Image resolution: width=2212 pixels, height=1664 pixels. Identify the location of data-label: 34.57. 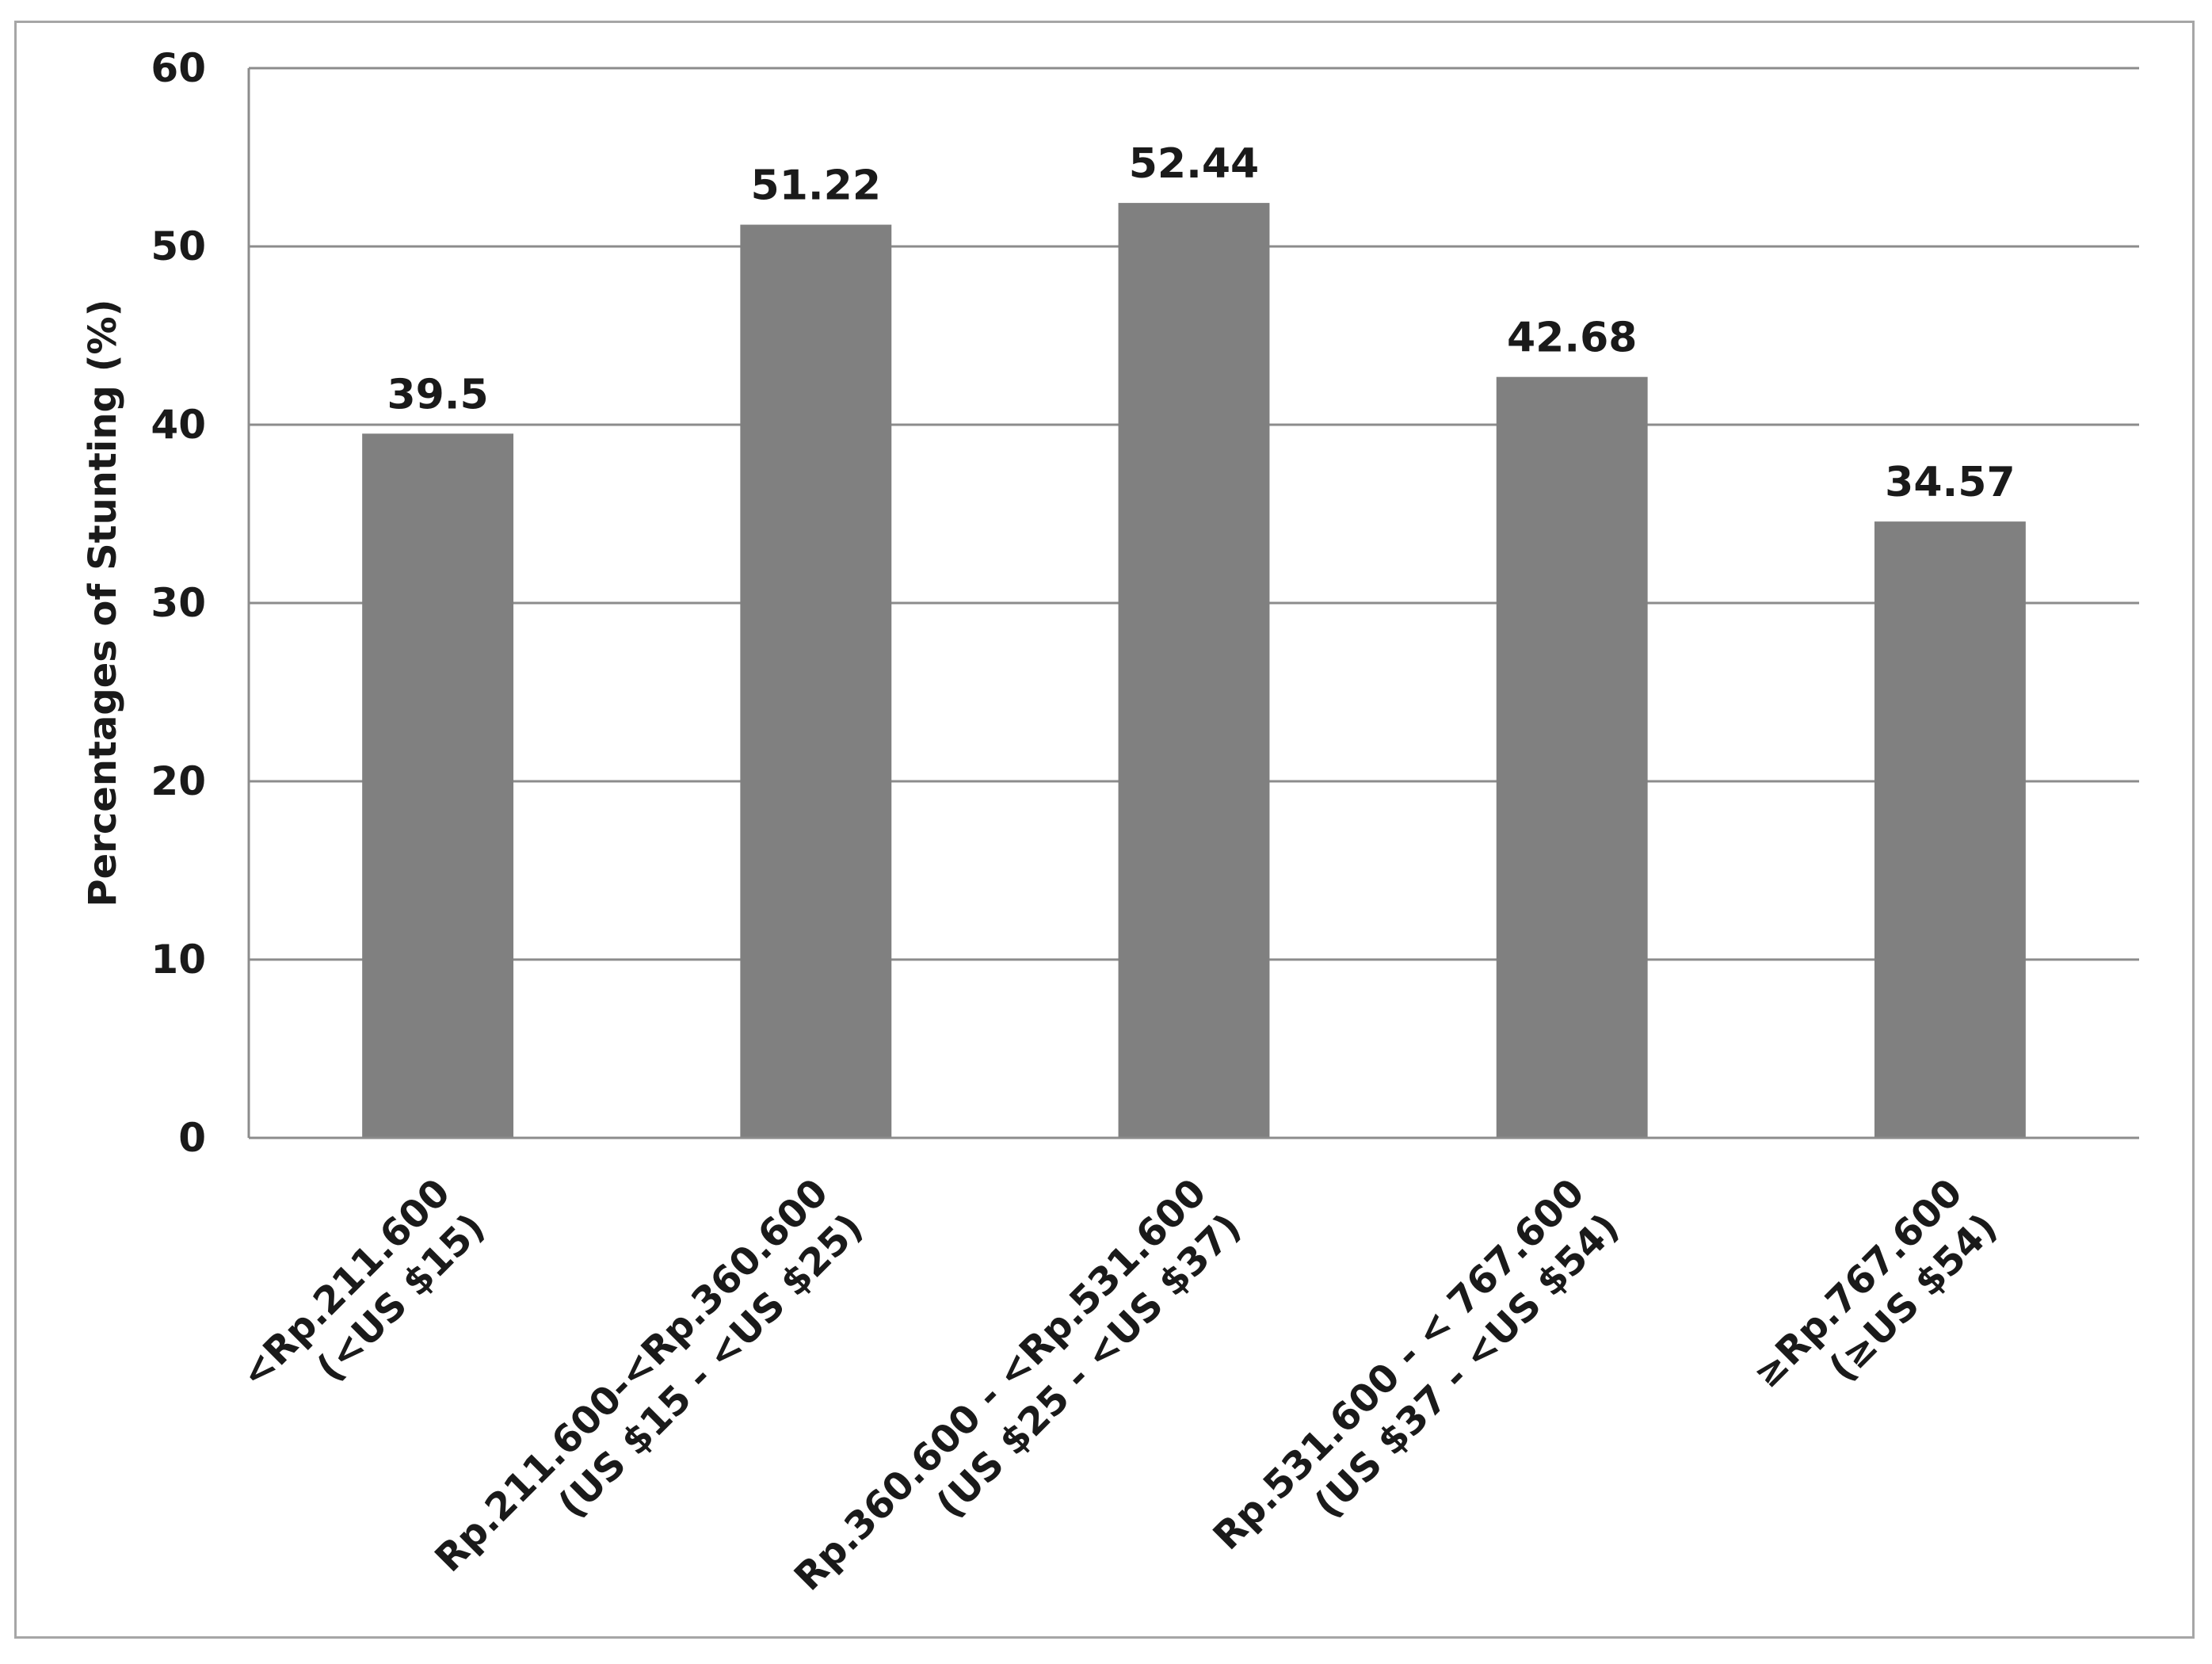
(1950, 483).